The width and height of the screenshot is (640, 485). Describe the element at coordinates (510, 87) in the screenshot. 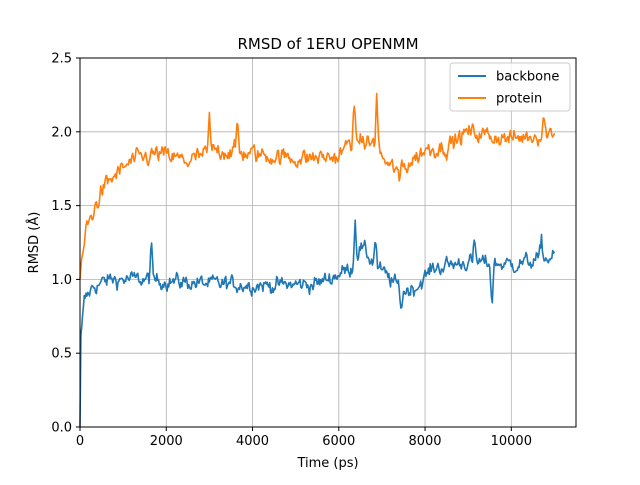

I see `legend: backbone protein` at that location.